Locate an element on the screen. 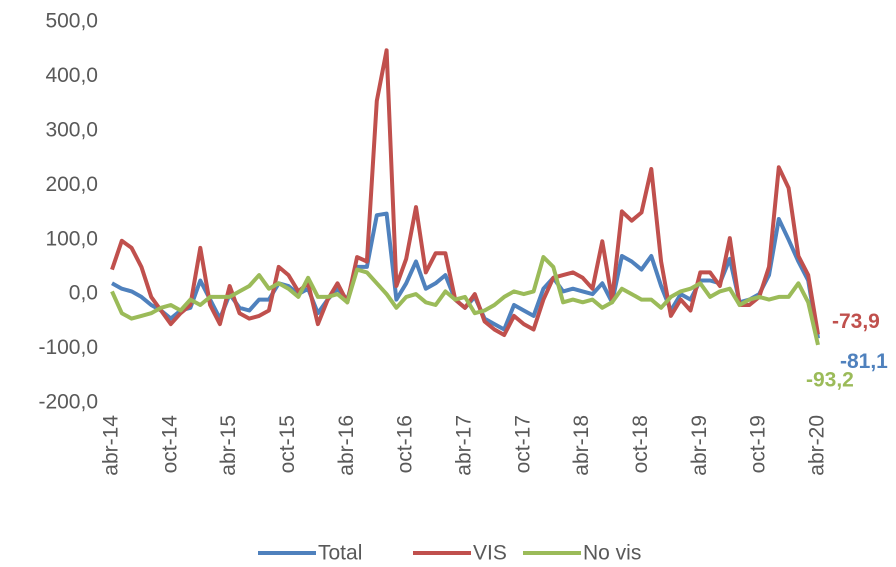  y-tick-label: -100,0 is located at coordinates (68, 347).